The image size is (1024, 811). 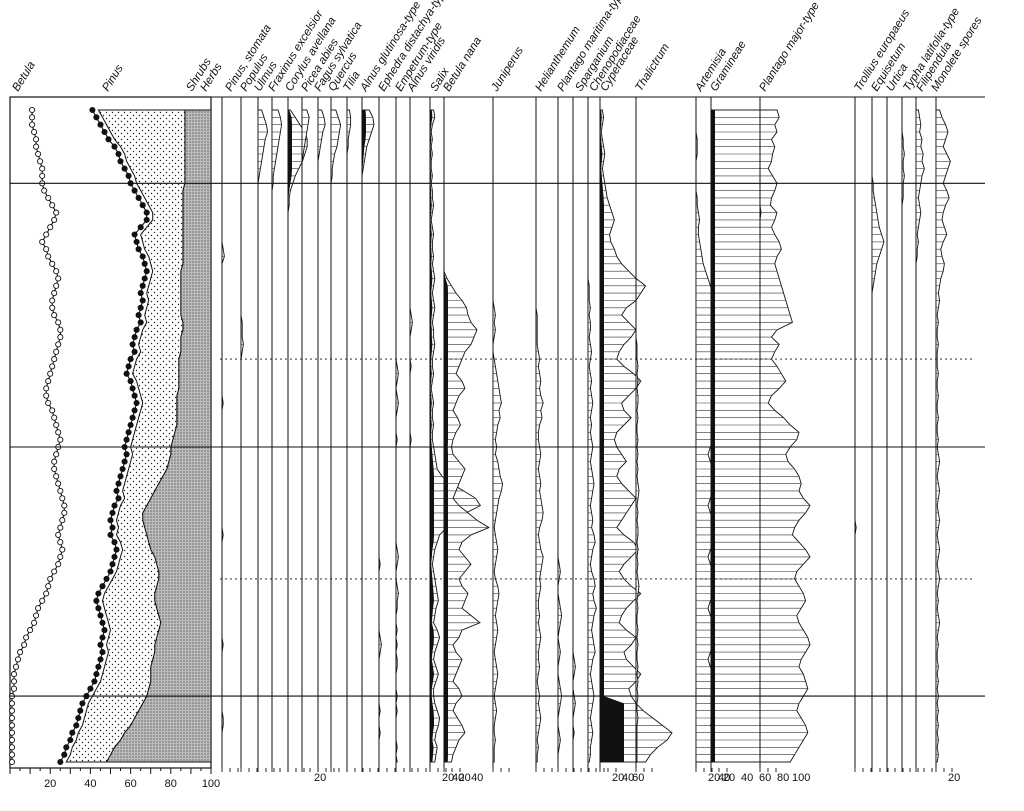 I want to click on taxon-tick-label: 60, so click(x=638, y=778).